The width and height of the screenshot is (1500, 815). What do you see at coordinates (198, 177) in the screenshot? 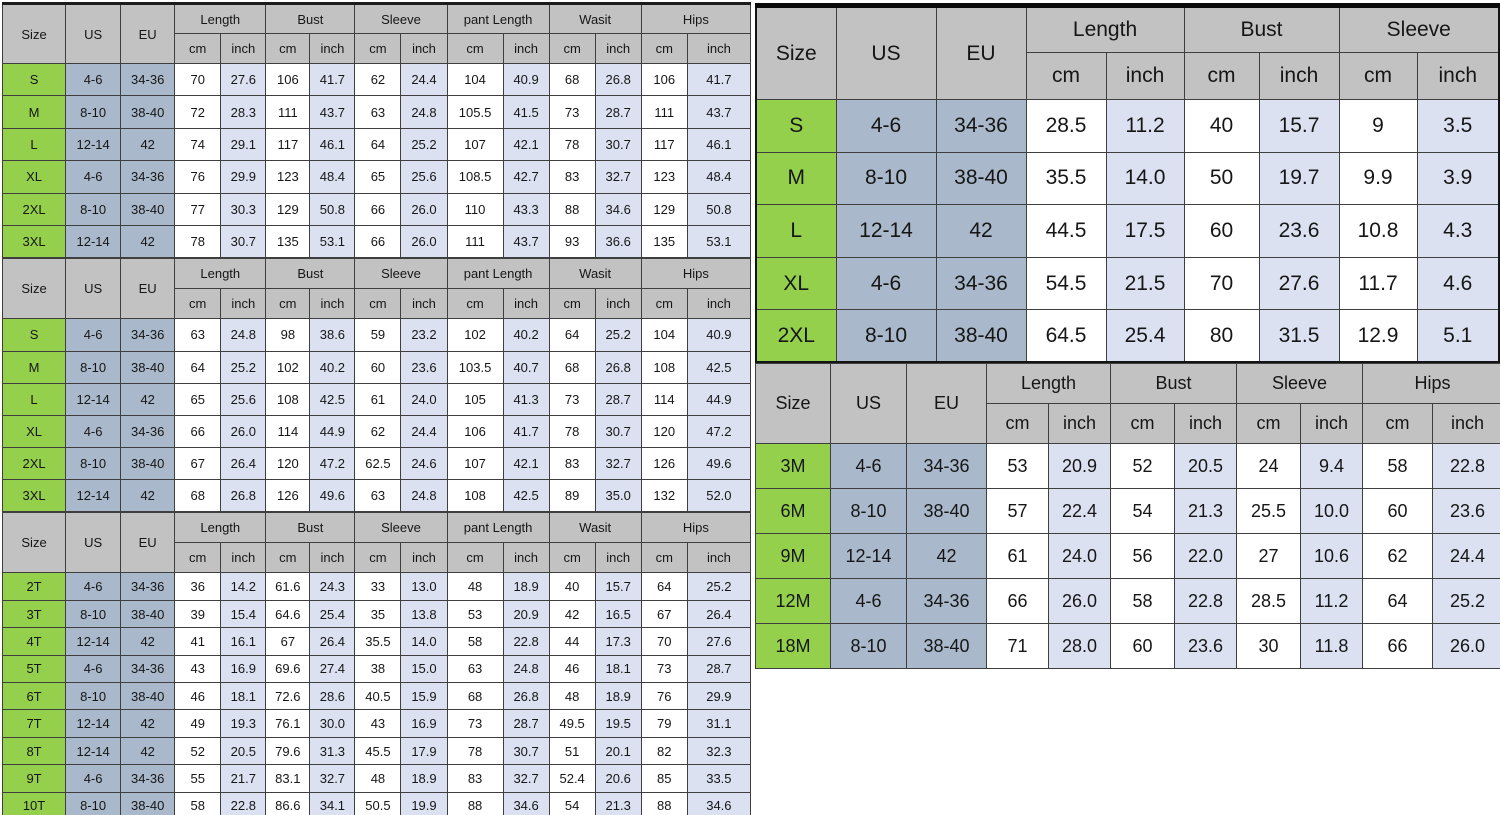
I see `cm-value-cell: 76` at bounding box center [198, 177].